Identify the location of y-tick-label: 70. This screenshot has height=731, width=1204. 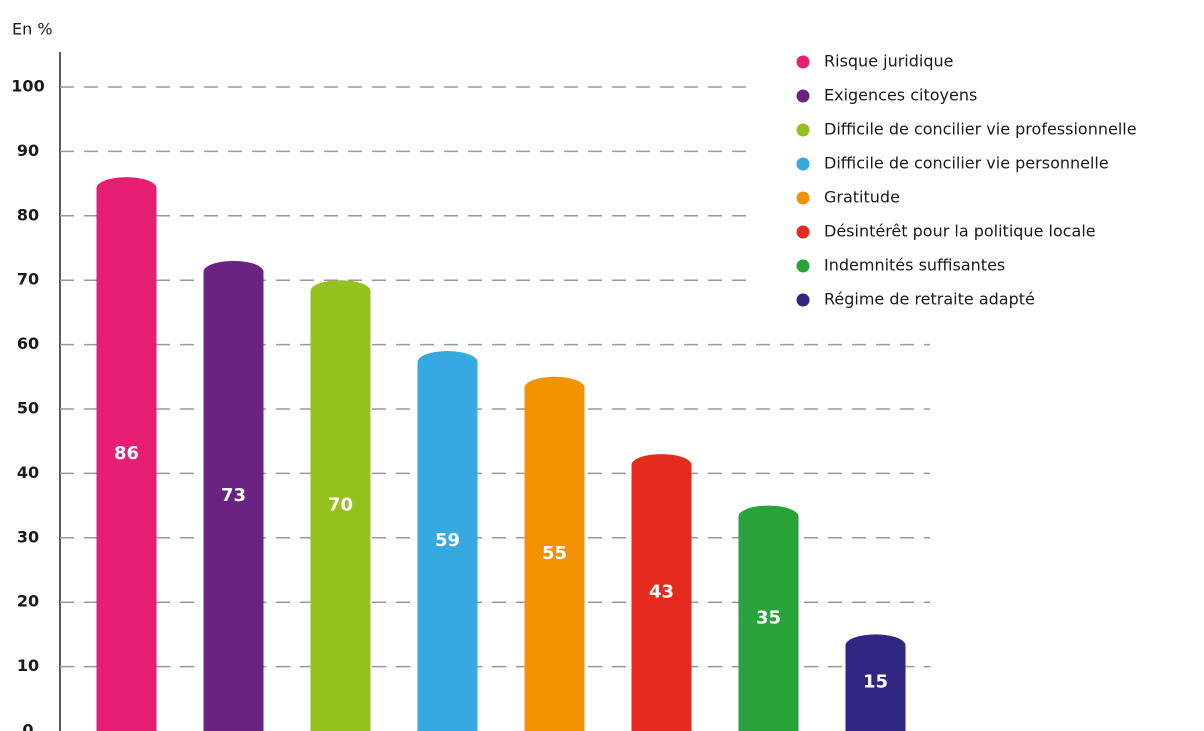
(28, 279).